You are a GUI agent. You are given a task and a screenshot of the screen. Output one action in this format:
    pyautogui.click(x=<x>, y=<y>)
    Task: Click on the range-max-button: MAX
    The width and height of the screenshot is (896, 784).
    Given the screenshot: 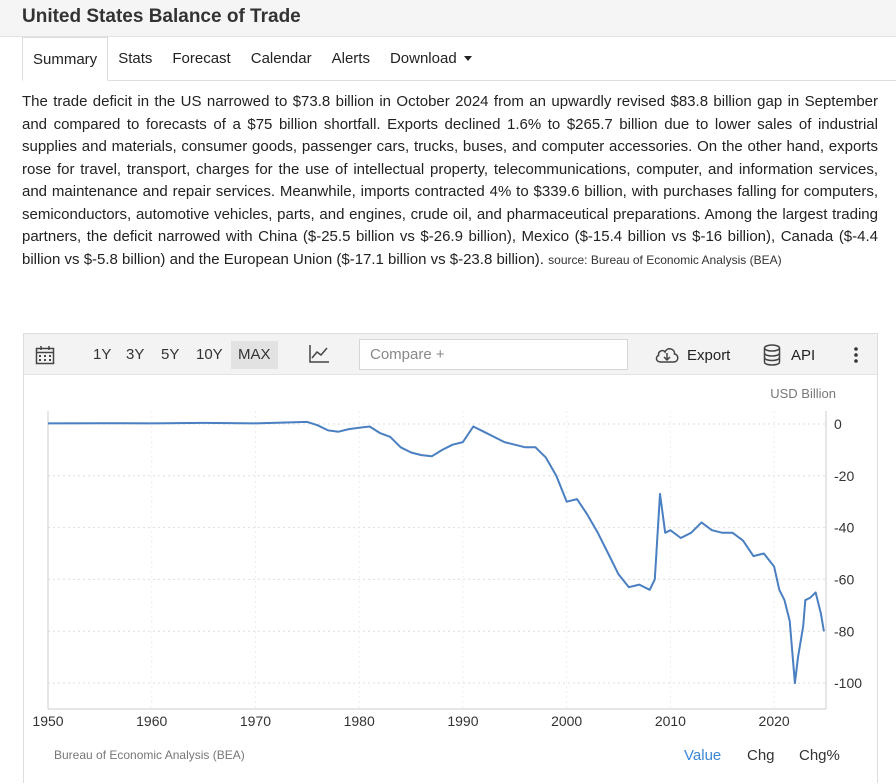 What is the action you would take?
    pyautogui.click(x=254, y=355)
    